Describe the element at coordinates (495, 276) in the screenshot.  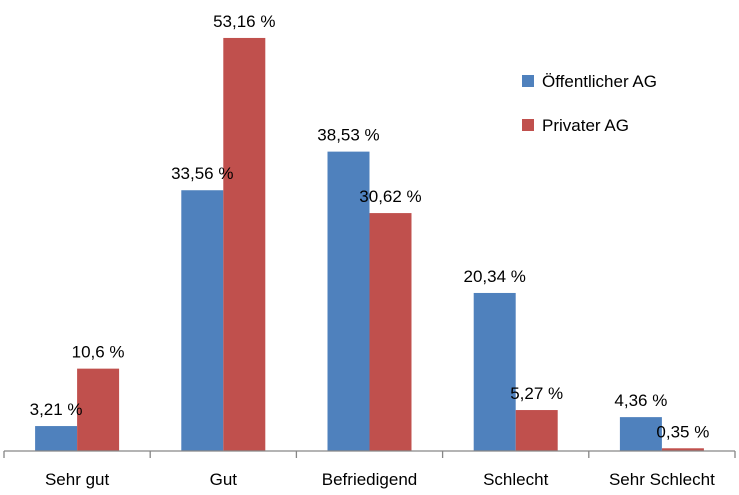
I see `data-label-oeffentlicher-3: 20,34 %` at that location.